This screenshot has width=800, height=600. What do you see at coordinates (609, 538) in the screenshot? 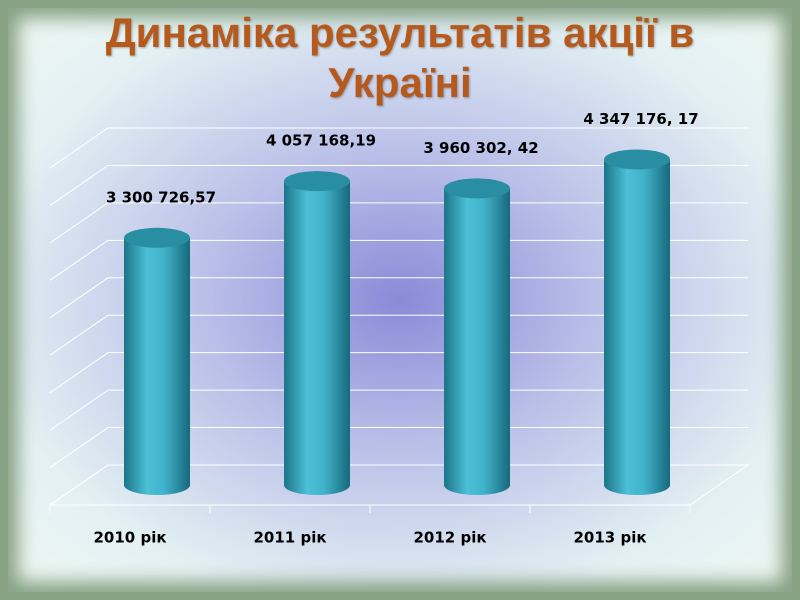
I see `x-tick-label: 2013 рік` at bounding box center [609, 538].